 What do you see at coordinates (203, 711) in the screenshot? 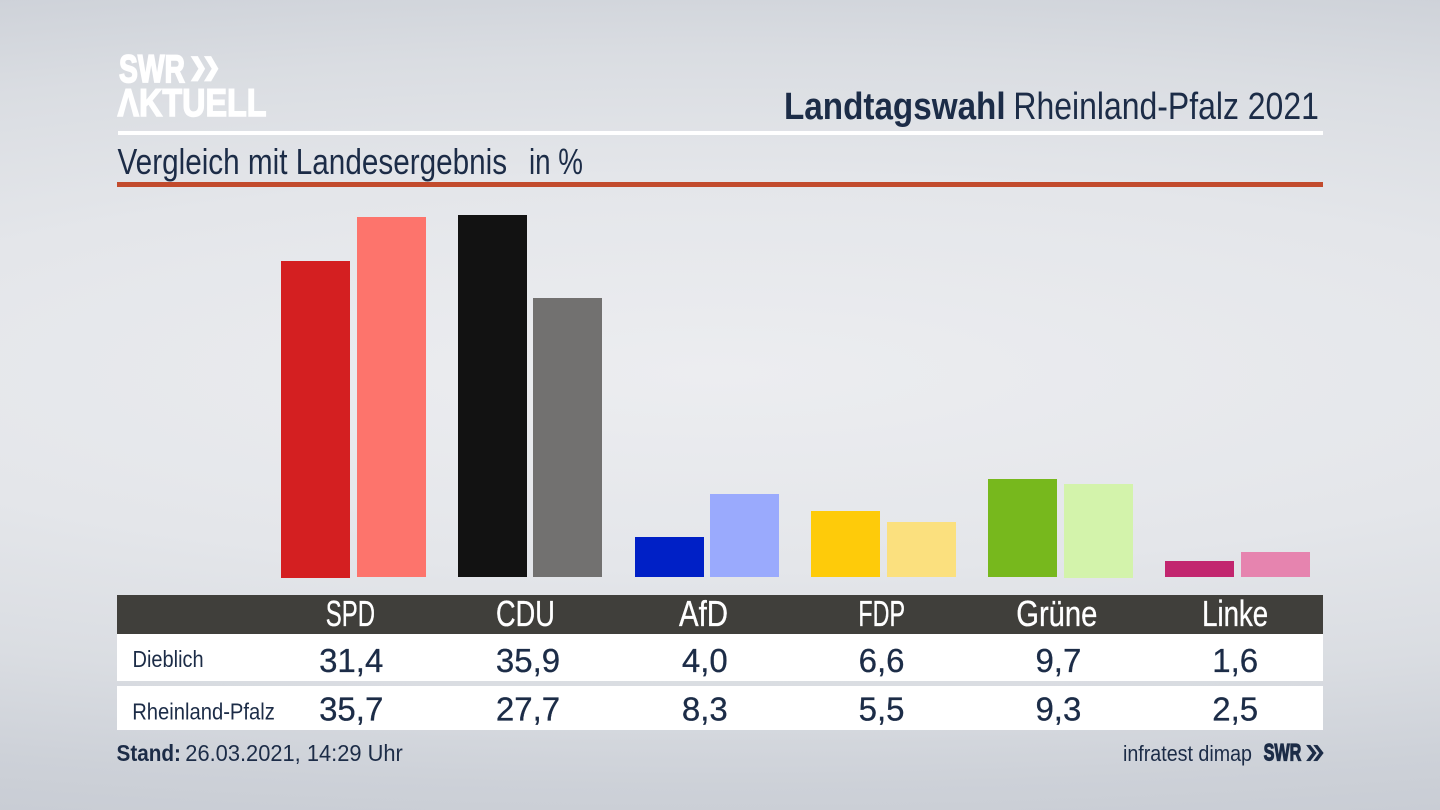
I see `svg-text: Rheinland-Pfalz` at bounding box center [203, 711].